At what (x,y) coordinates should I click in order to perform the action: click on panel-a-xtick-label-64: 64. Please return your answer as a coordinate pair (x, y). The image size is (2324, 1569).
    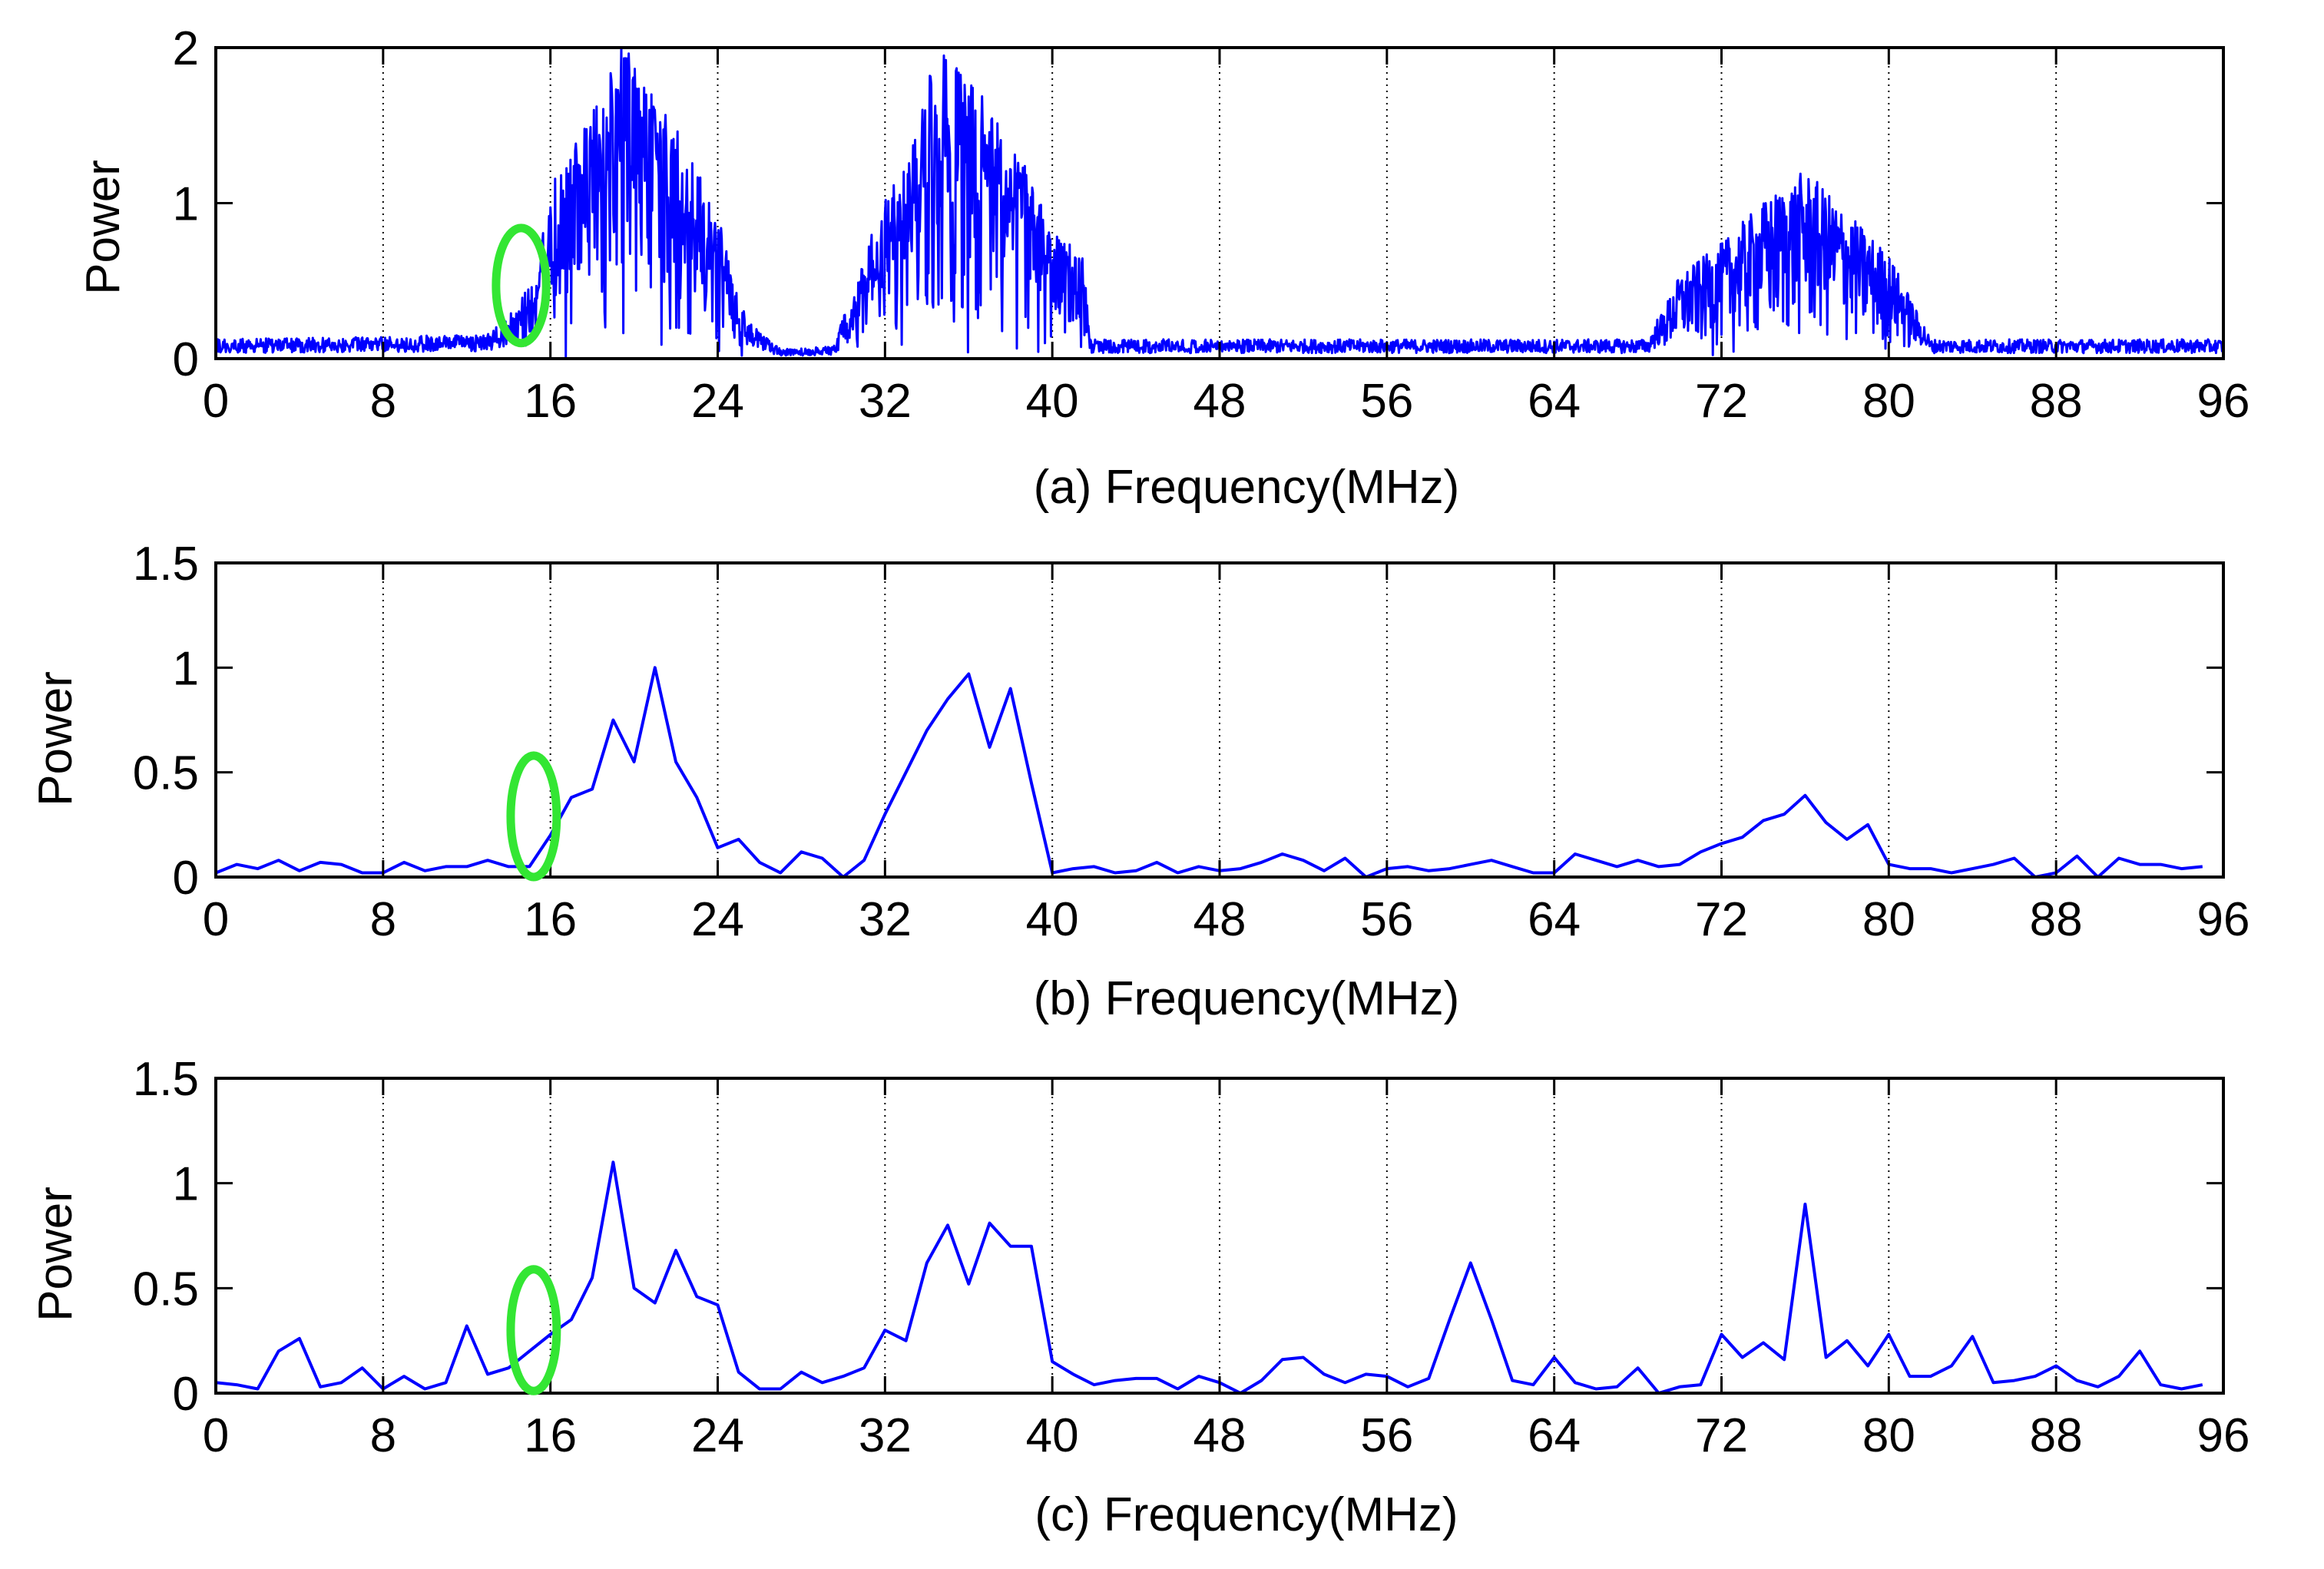
    Looking at the image, I should click on (1554, 401).